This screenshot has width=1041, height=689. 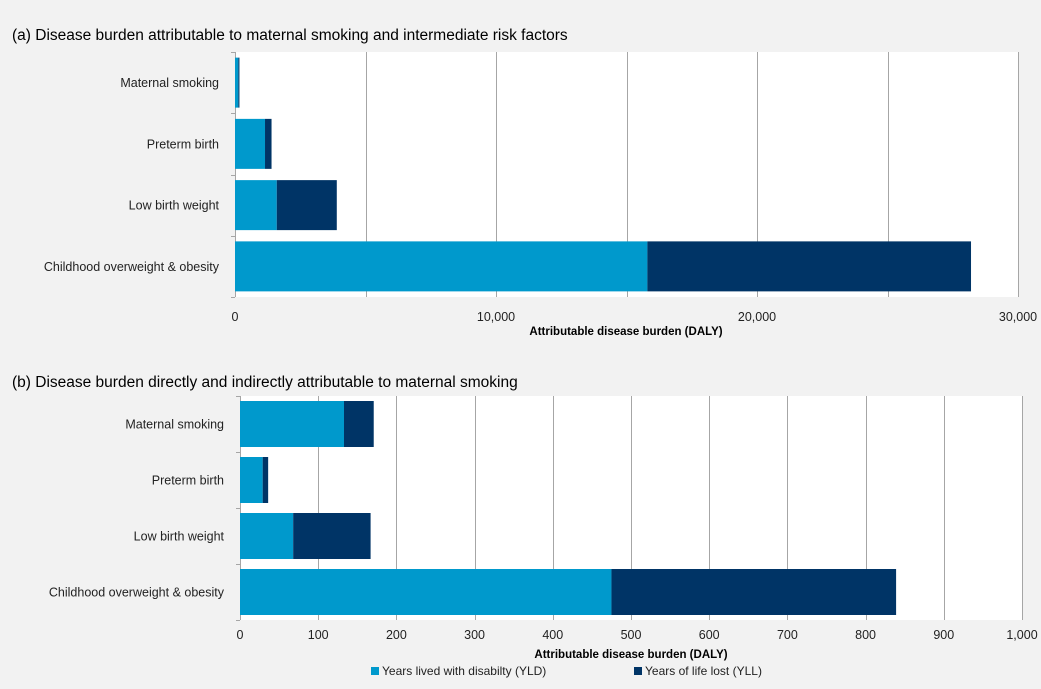 What do you see at coordinates (132, 267) in the screenshot?
I see `panel-a-category-label: Childhood overweight & obesity` at bounding box center [132, 267].